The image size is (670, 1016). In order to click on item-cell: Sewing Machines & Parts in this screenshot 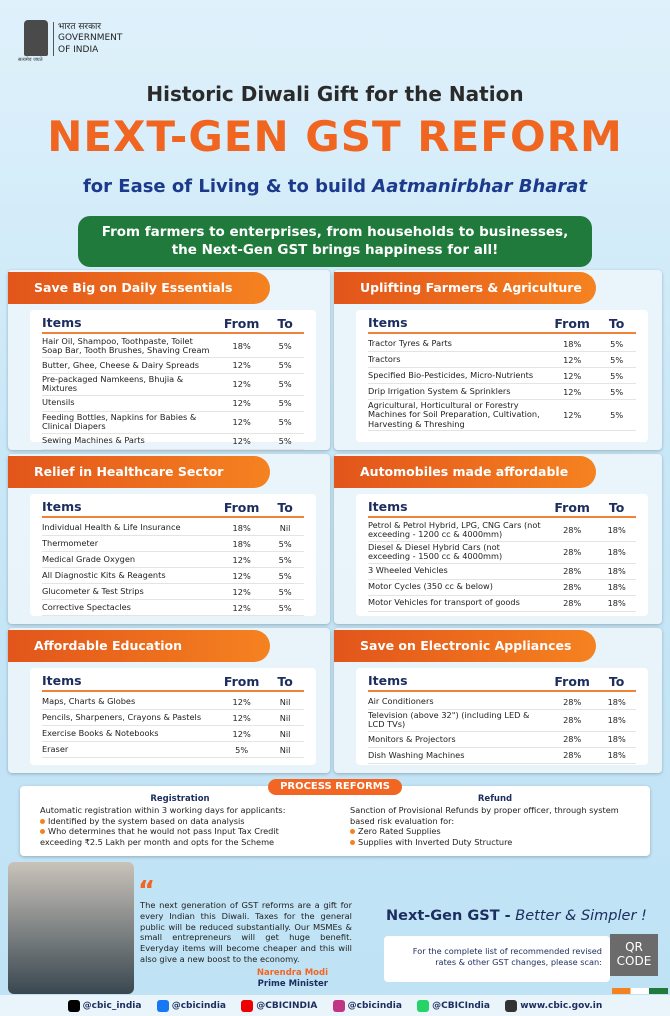, I will do `click(93, 440)`.